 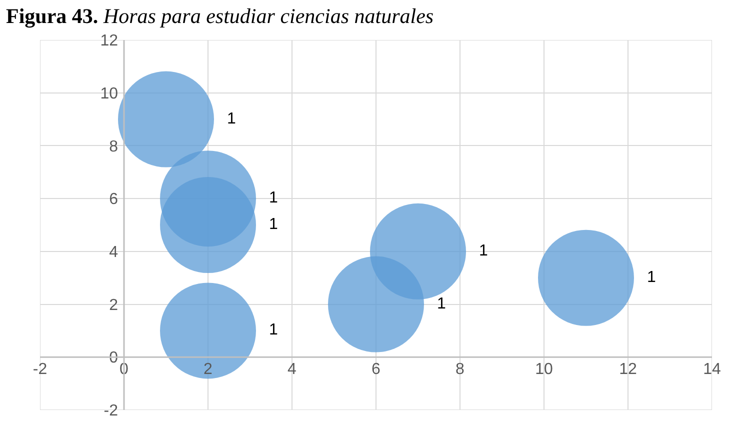 What do you see at coordinates (113, 147) in the screenshot?
I see `y-tick-label: 8` at bounding box center [113, 147].